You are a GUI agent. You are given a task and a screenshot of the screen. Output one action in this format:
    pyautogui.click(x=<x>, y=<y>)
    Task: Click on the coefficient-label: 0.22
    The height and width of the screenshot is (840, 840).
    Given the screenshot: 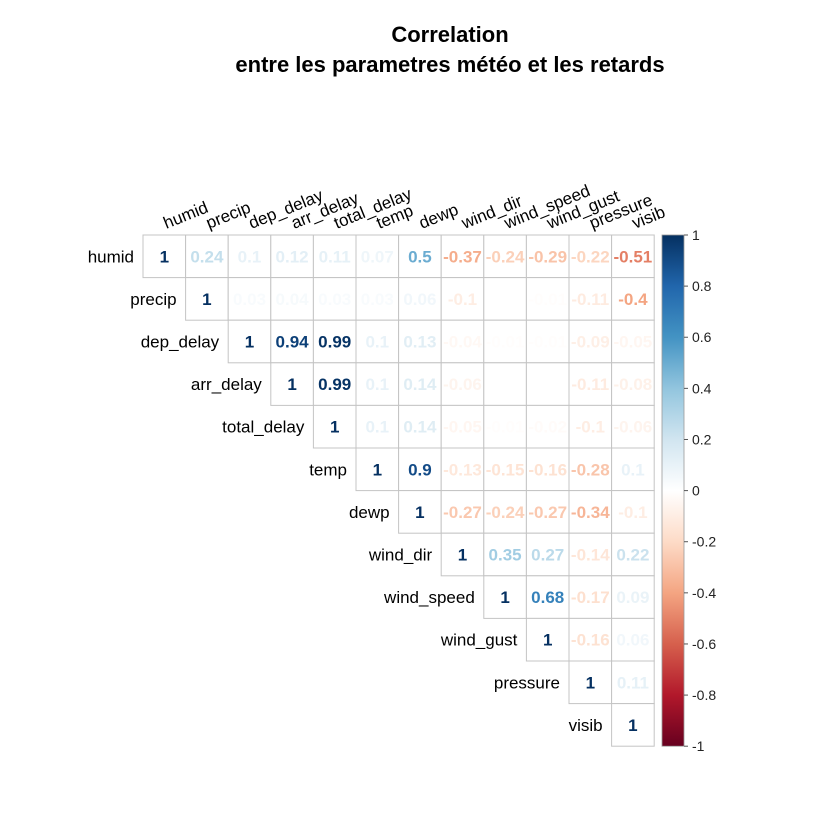 What is the action you would take?
    pyautogui.click(x=632, y=555)
    